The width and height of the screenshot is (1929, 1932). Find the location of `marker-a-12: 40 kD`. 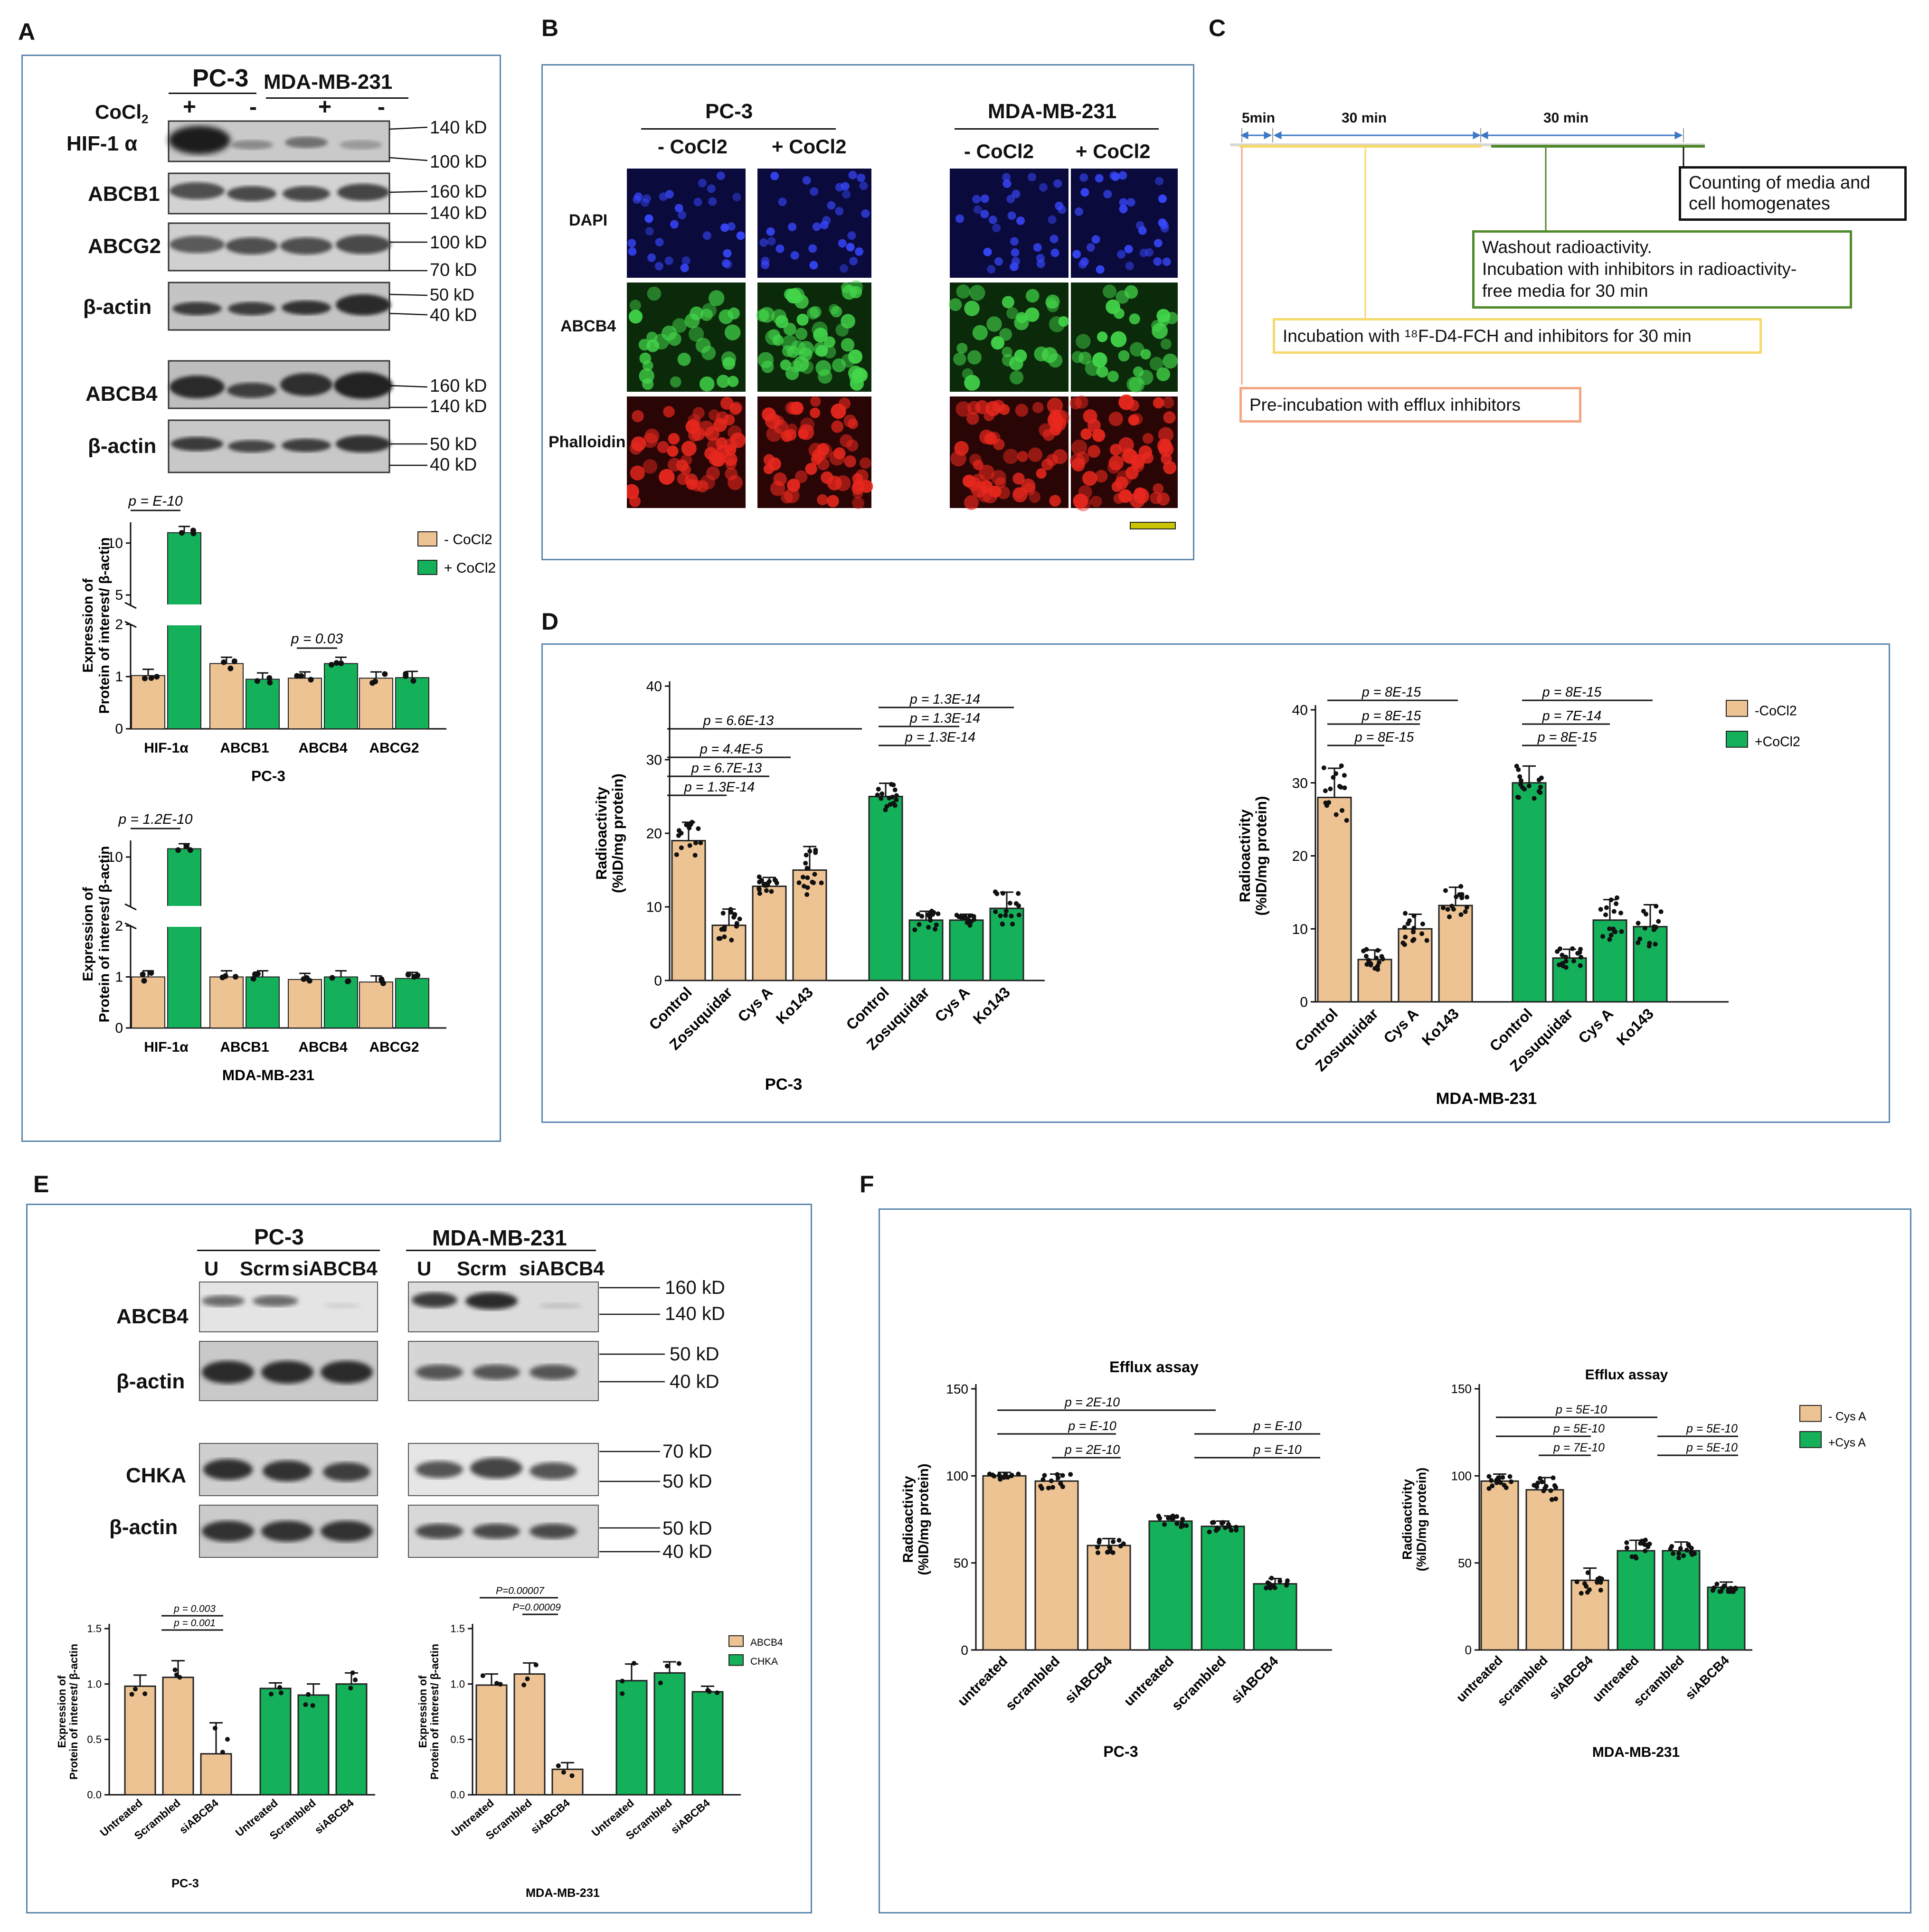

marker-a-12: 40 kD is located at coordinates (454, 465).